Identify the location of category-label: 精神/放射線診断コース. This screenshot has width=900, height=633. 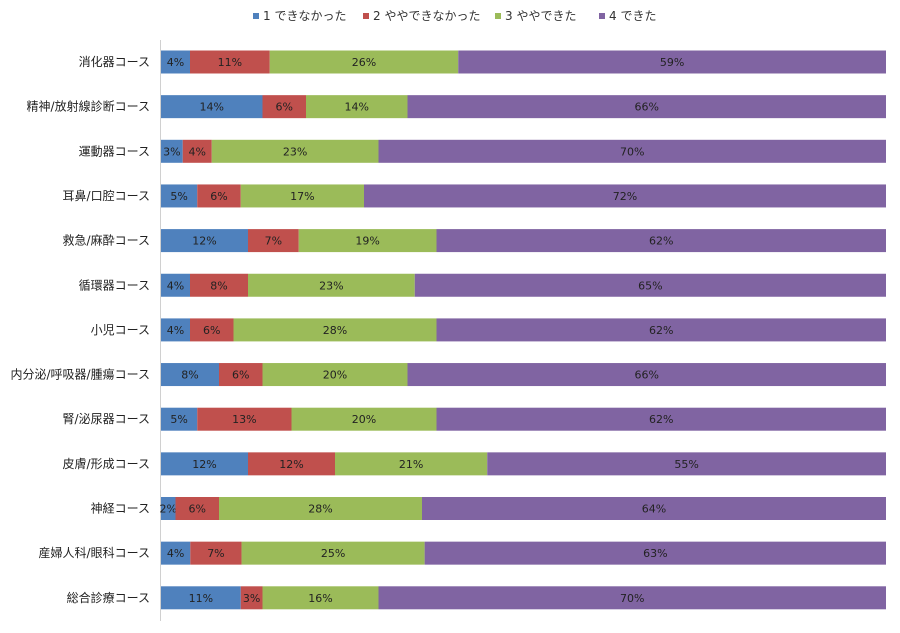
(88, 106).